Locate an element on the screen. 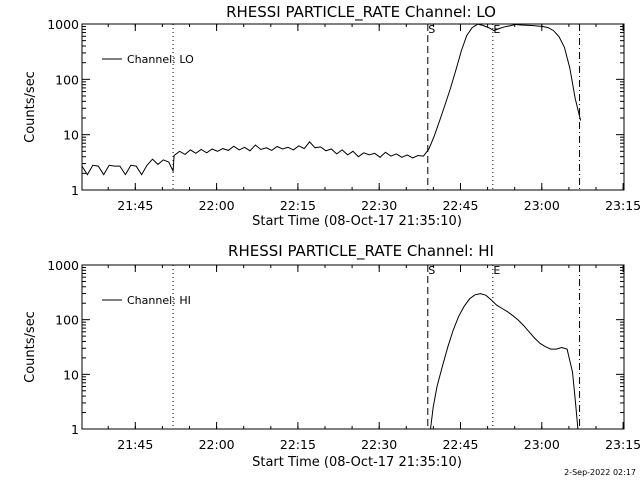  panel1-y-tick-label: 100 is located at coordinates (67, 79).